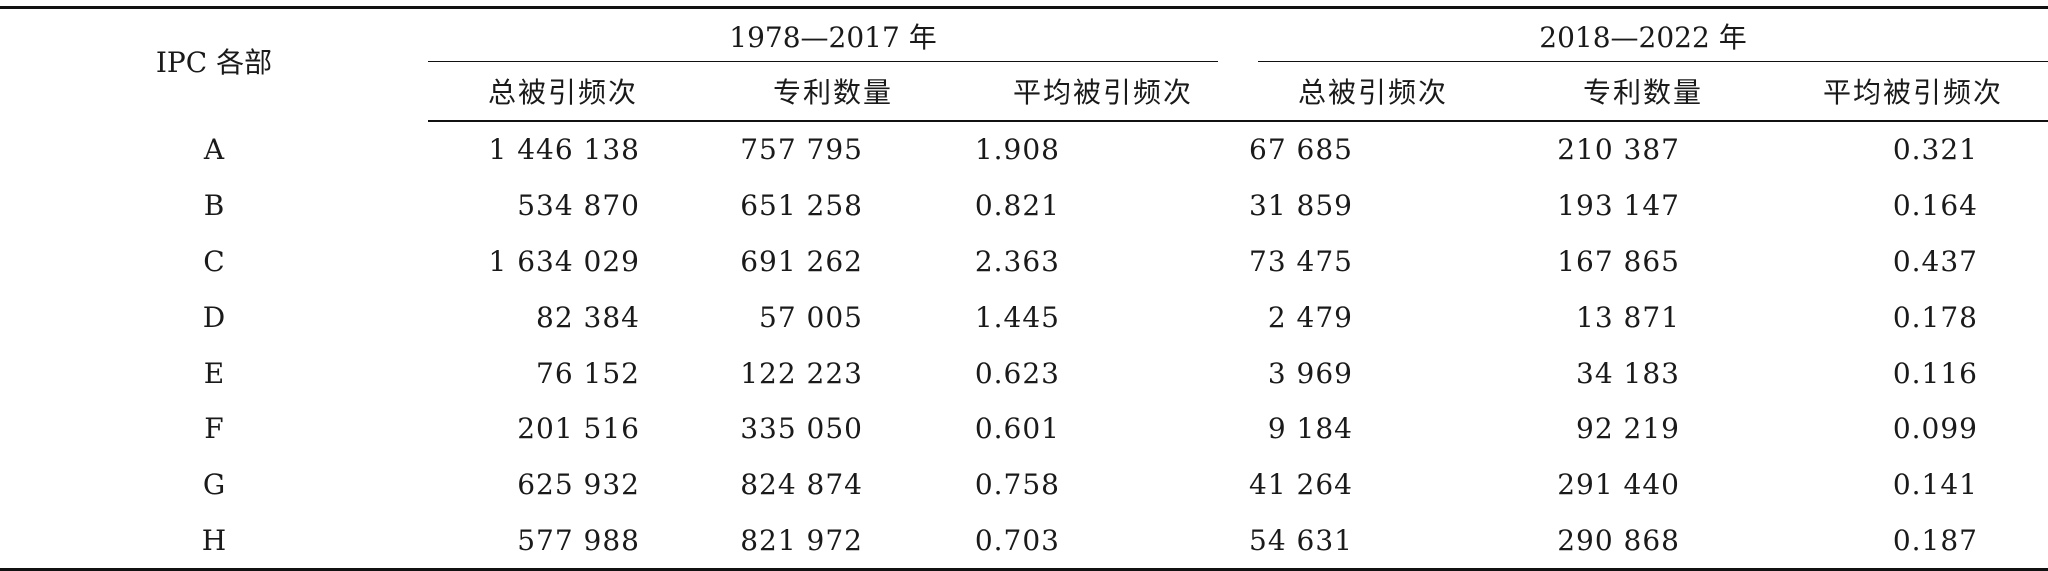 Image resolution: width=2048 pixels, height=571 pixels. I want to click on cell-p1-avg: 0.758, so click(1017, 485).